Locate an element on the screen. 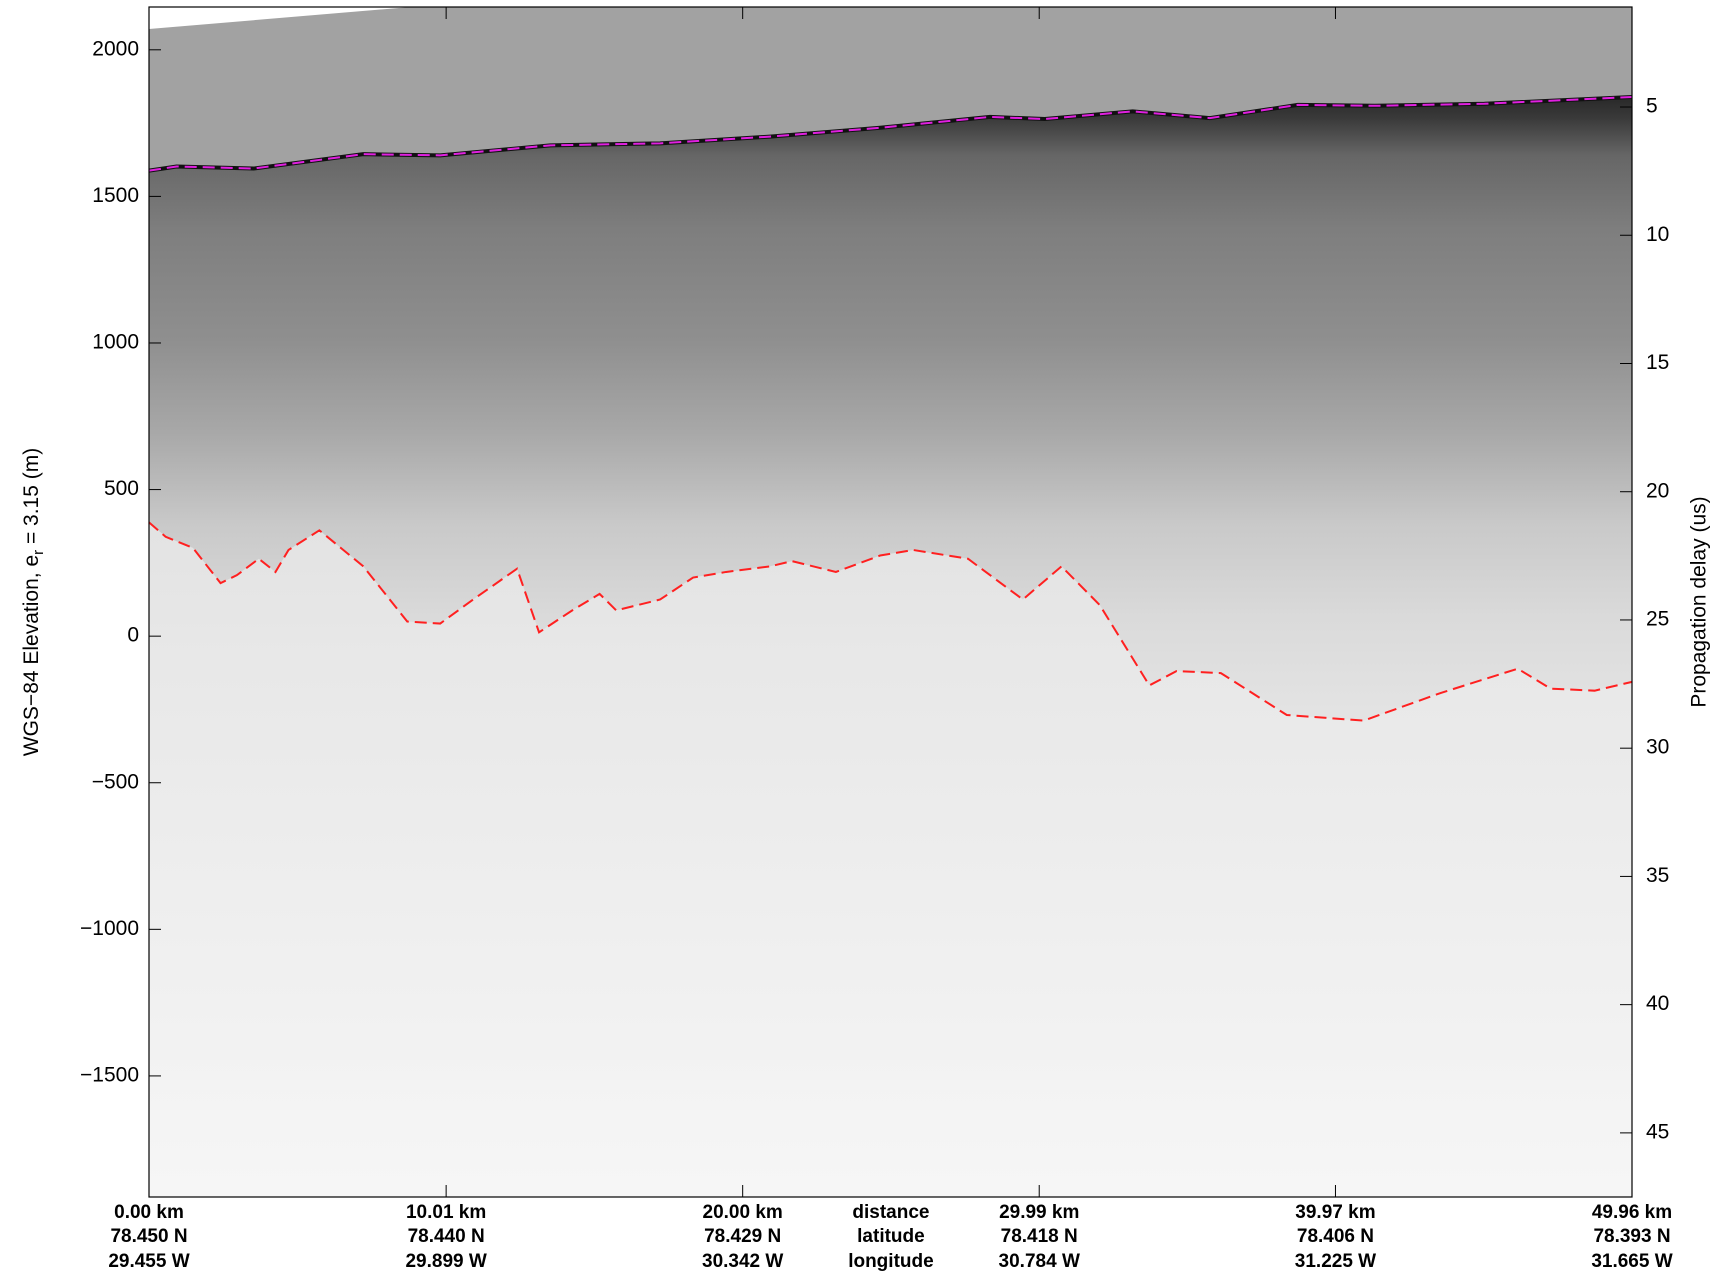 This screenshot has width=1726, height=1276. x-tick-longitude: 30.784 W is located at coordinates (1039, 1261).